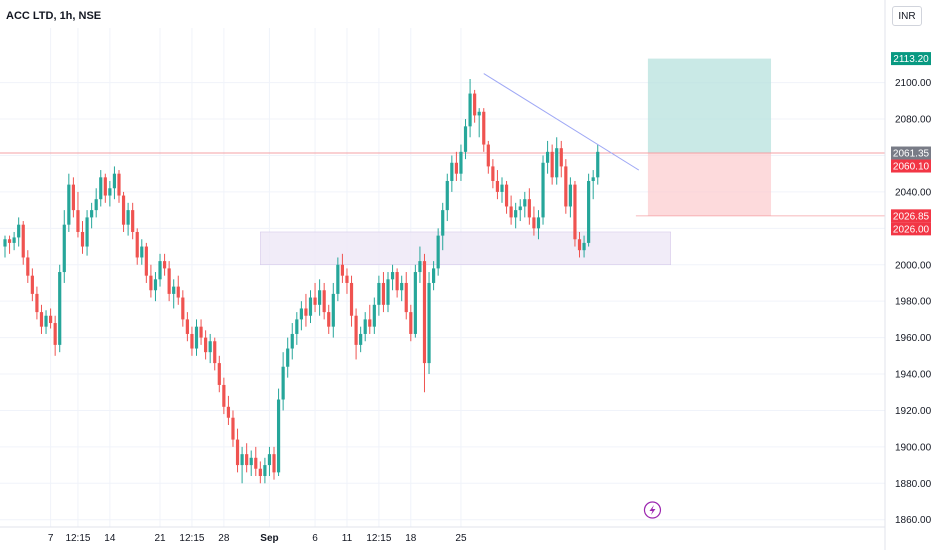  I want to click on price-tick-label: 1920.00, so click(913, 411).